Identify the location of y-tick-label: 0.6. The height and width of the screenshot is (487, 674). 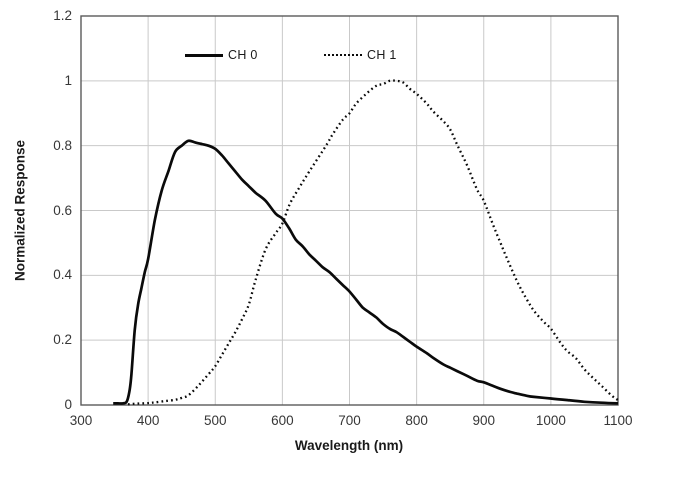
(62, 210).